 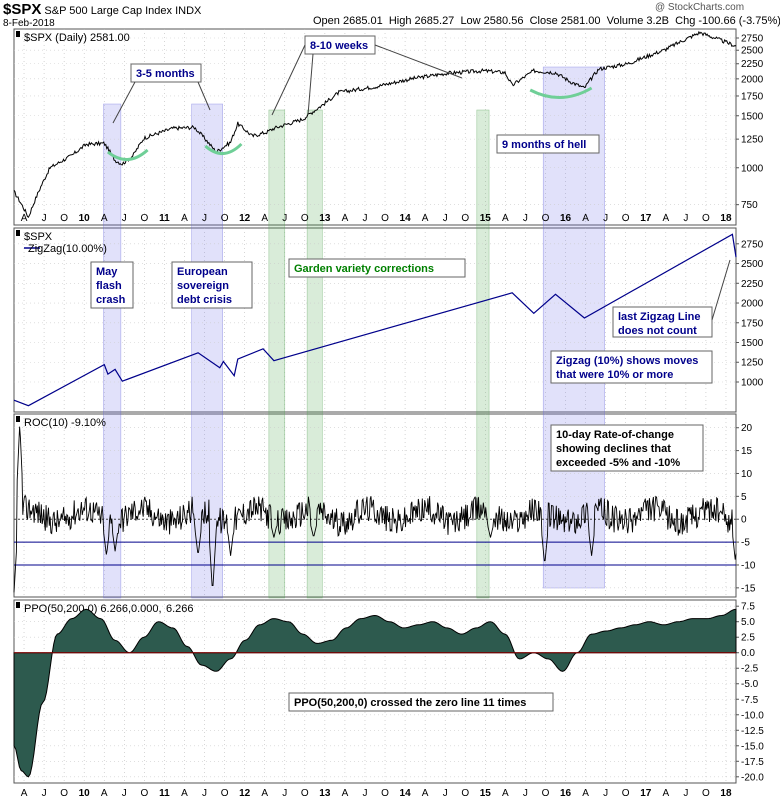 What do you see at coordinates (747, 428) in the screenshot?
I see `y-tick-label: 20` at bounding box center [747, 428].